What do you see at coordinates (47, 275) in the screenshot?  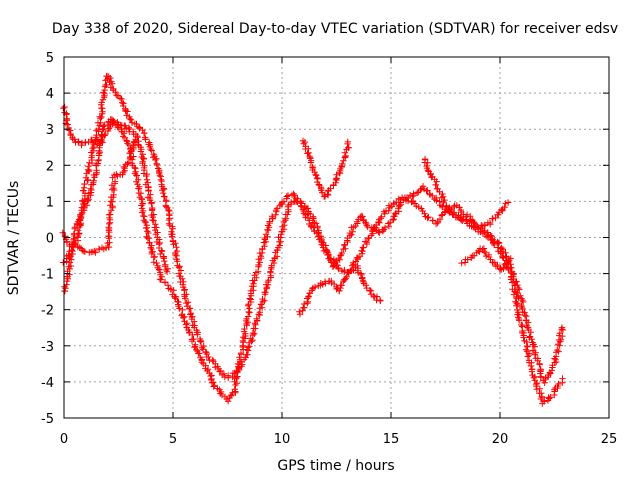 I see `y-tick-label: -1` at bounding box center [47, 275].